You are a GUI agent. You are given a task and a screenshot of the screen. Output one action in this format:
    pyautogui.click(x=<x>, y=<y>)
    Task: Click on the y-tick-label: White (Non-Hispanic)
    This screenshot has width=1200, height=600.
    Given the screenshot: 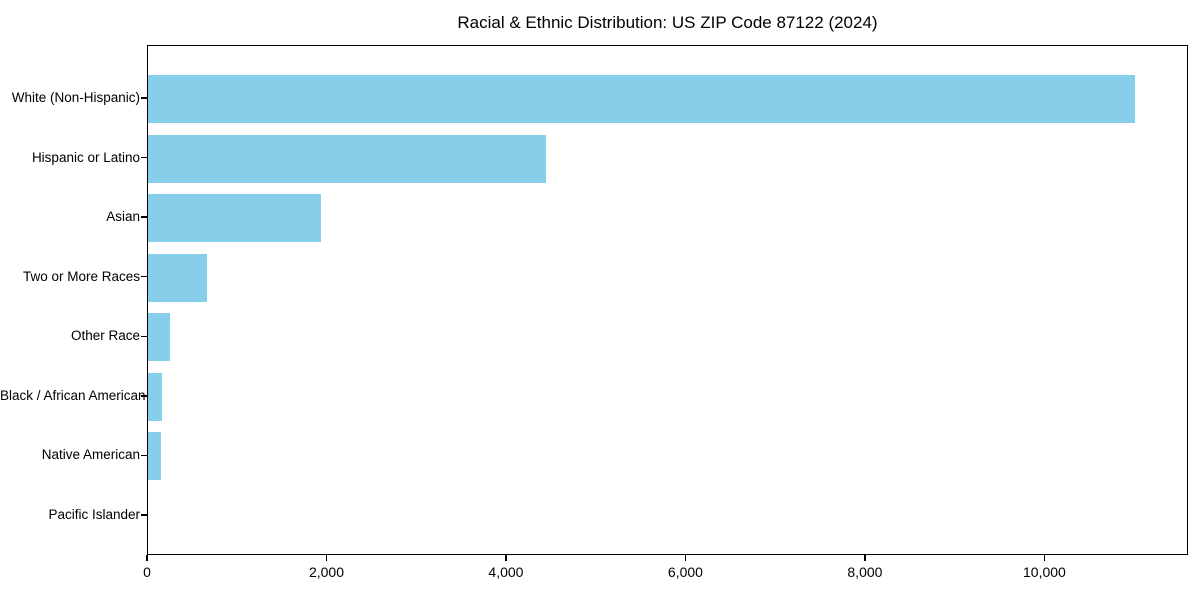 What is the action you would take?
    pyautogui.click(x=75, y=97)
    